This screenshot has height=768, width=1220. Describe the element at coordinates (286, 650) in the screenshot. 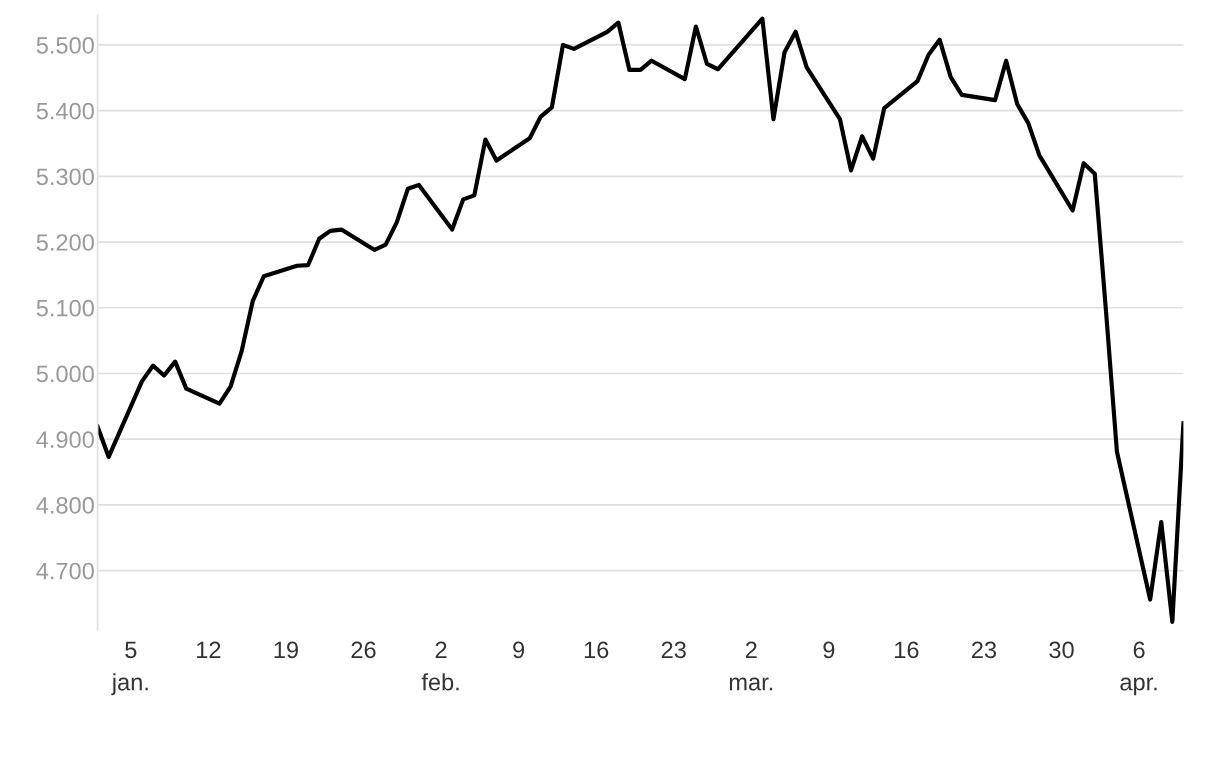

I see `x-tick-label: 19` at that location.